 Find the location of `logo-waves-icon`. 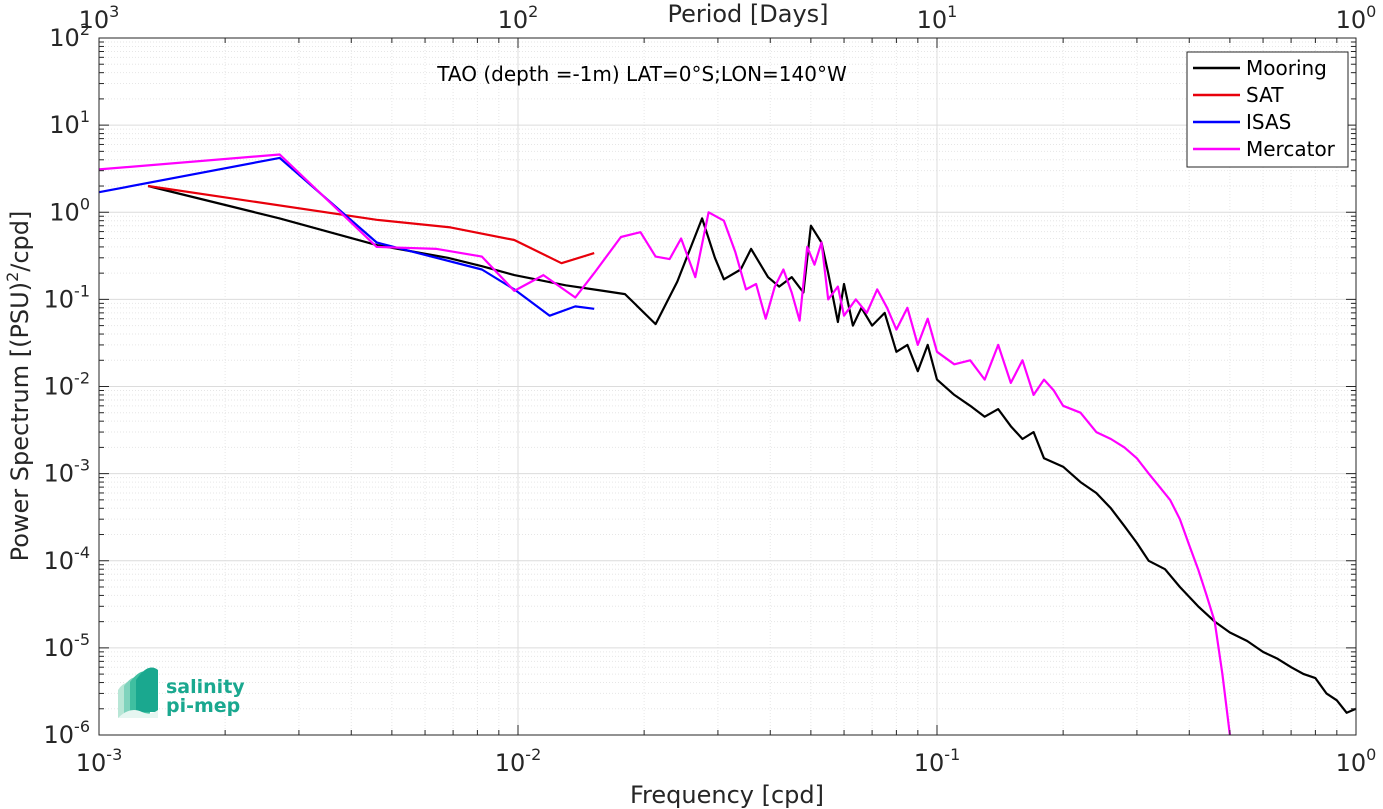

logo-waves-icon is located at coordinates (138, 692).